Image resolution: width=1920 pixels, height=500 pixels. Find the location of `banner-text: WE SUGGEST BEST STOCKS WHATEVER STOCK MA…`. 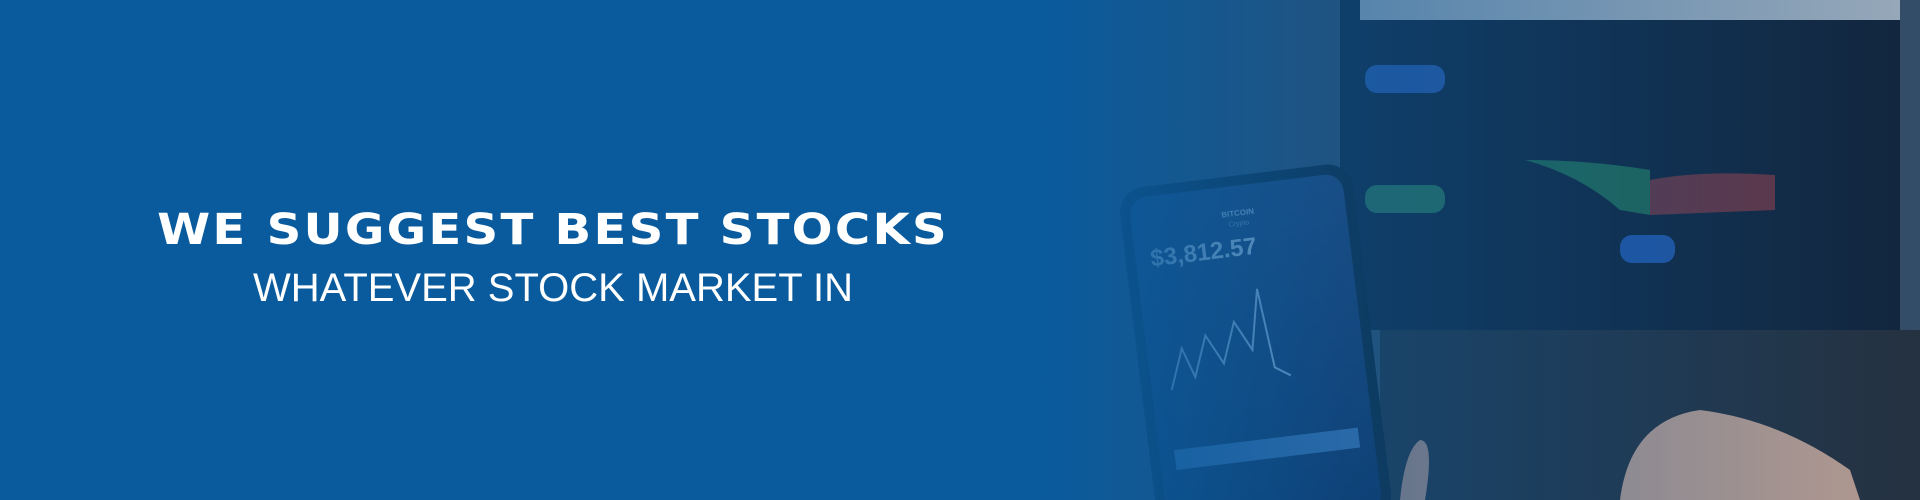

banner-text: WE SUGGEST BEST STOCKS WHATEVER STOCK MA… is located at coordinates (552, 259).